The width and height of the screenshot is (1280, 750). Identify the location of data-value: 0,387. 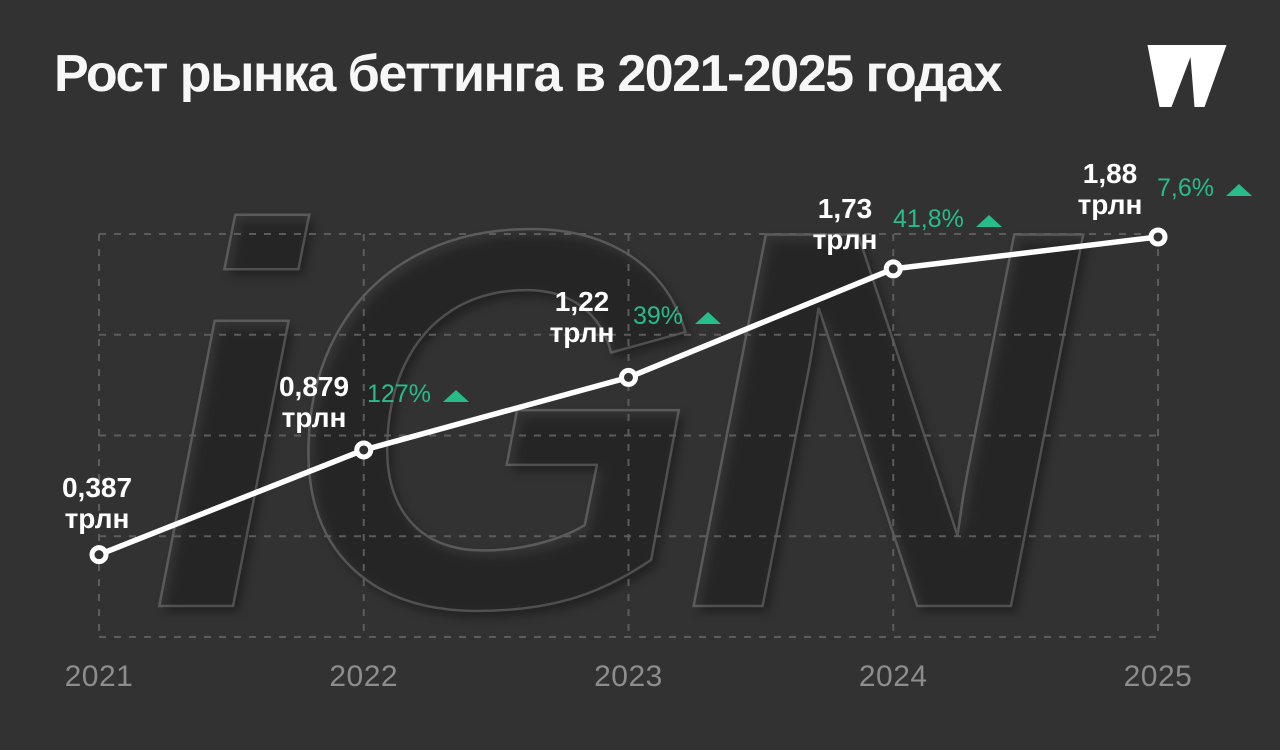
(97, 487).